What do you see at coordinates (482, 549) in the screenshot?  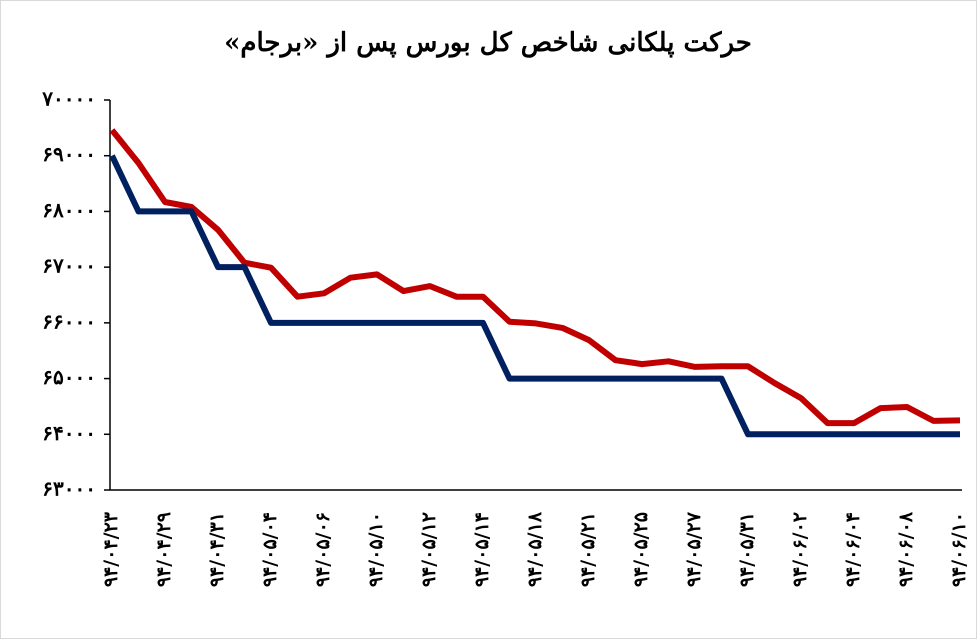 I see `x-tick-label: ۹۴/۰۵/۱۴` at bounding box center [482, 549].